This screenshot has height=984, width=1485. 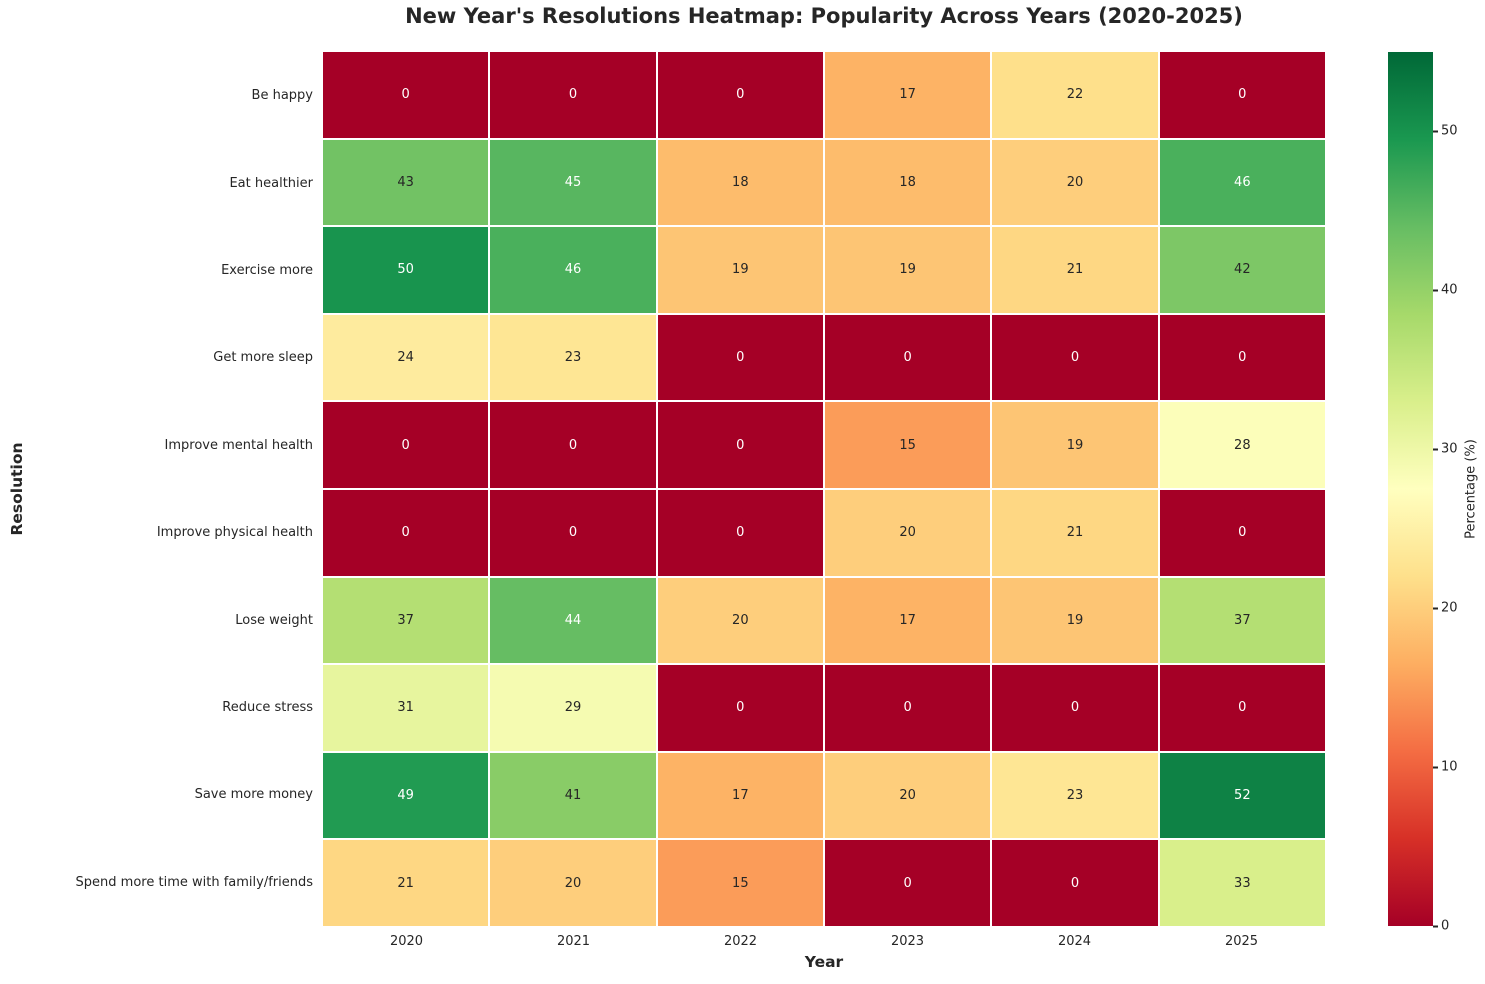 I want to click on cell-value: 18, so click(x=907, y=182).